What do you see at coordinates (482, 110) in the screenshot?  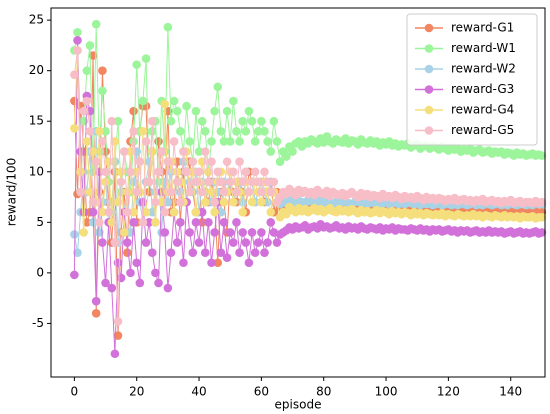 I see `legend-label: reward-G4` at bounding box center [482, 110].